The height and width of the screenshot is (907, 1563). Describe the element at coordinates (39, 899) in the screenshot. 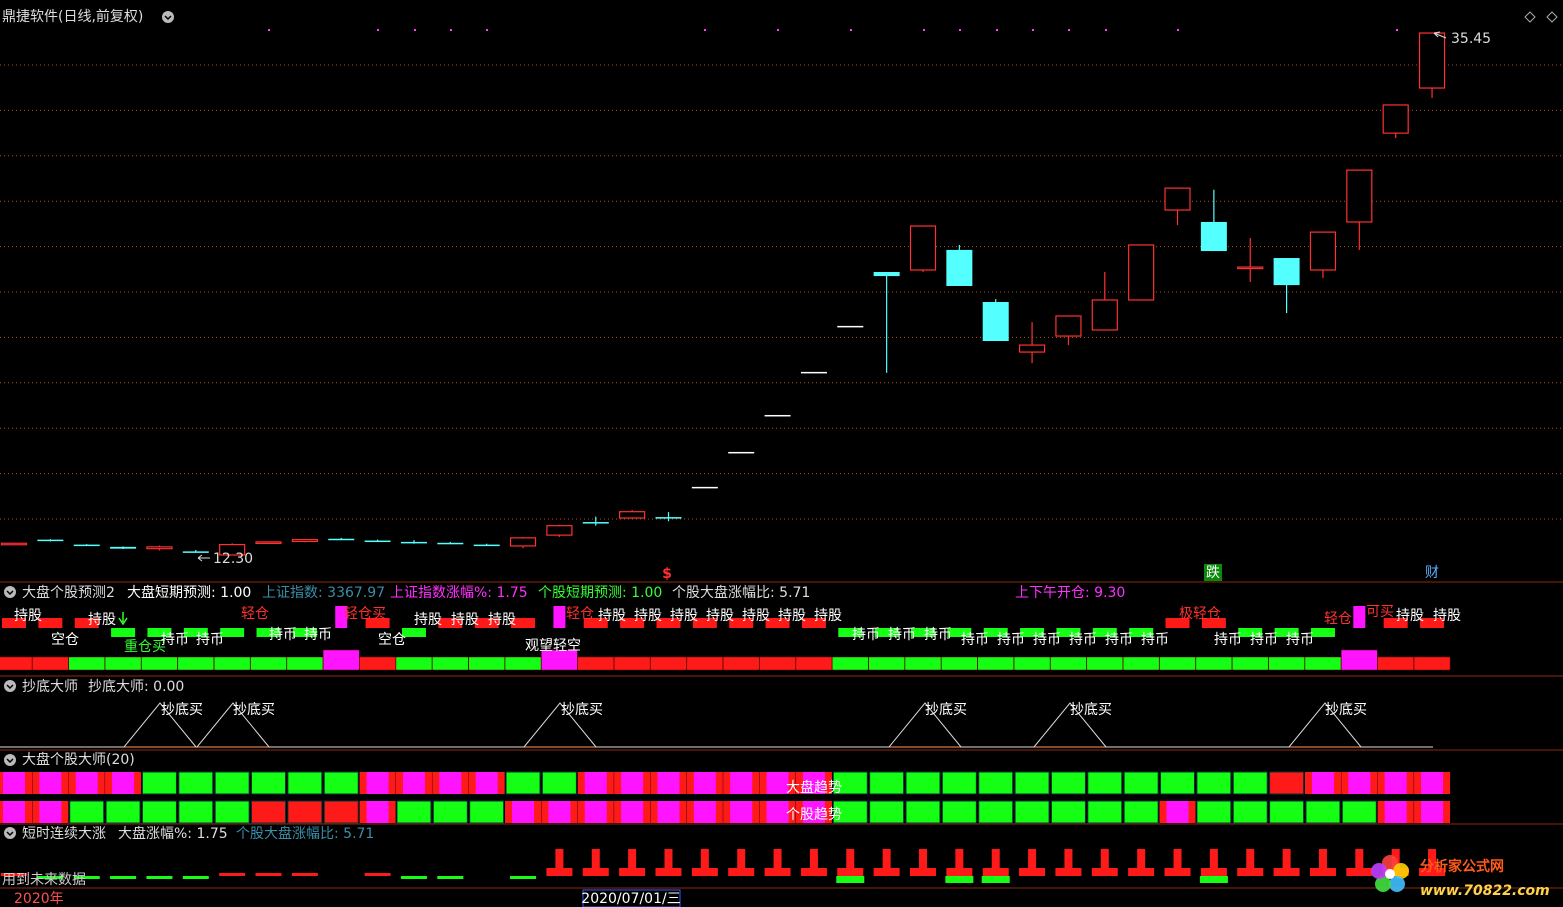

I see `axis-year: 2020年` at that location.